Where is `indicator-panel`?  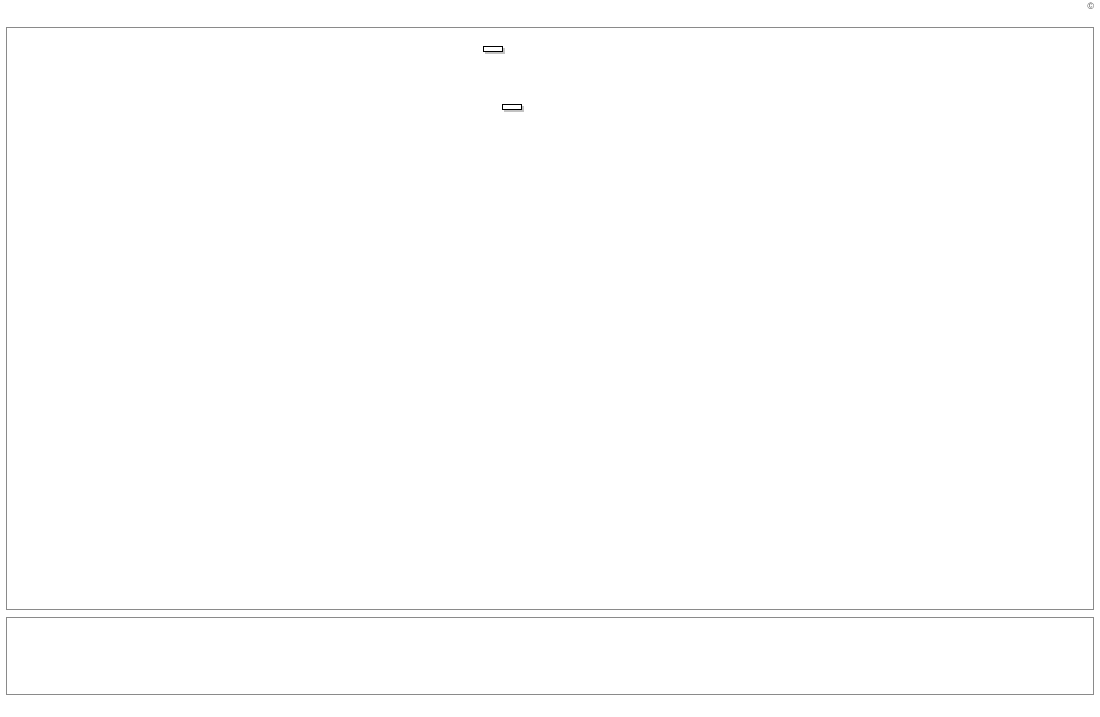 indicator-panel is located at coordinates (550, 656).